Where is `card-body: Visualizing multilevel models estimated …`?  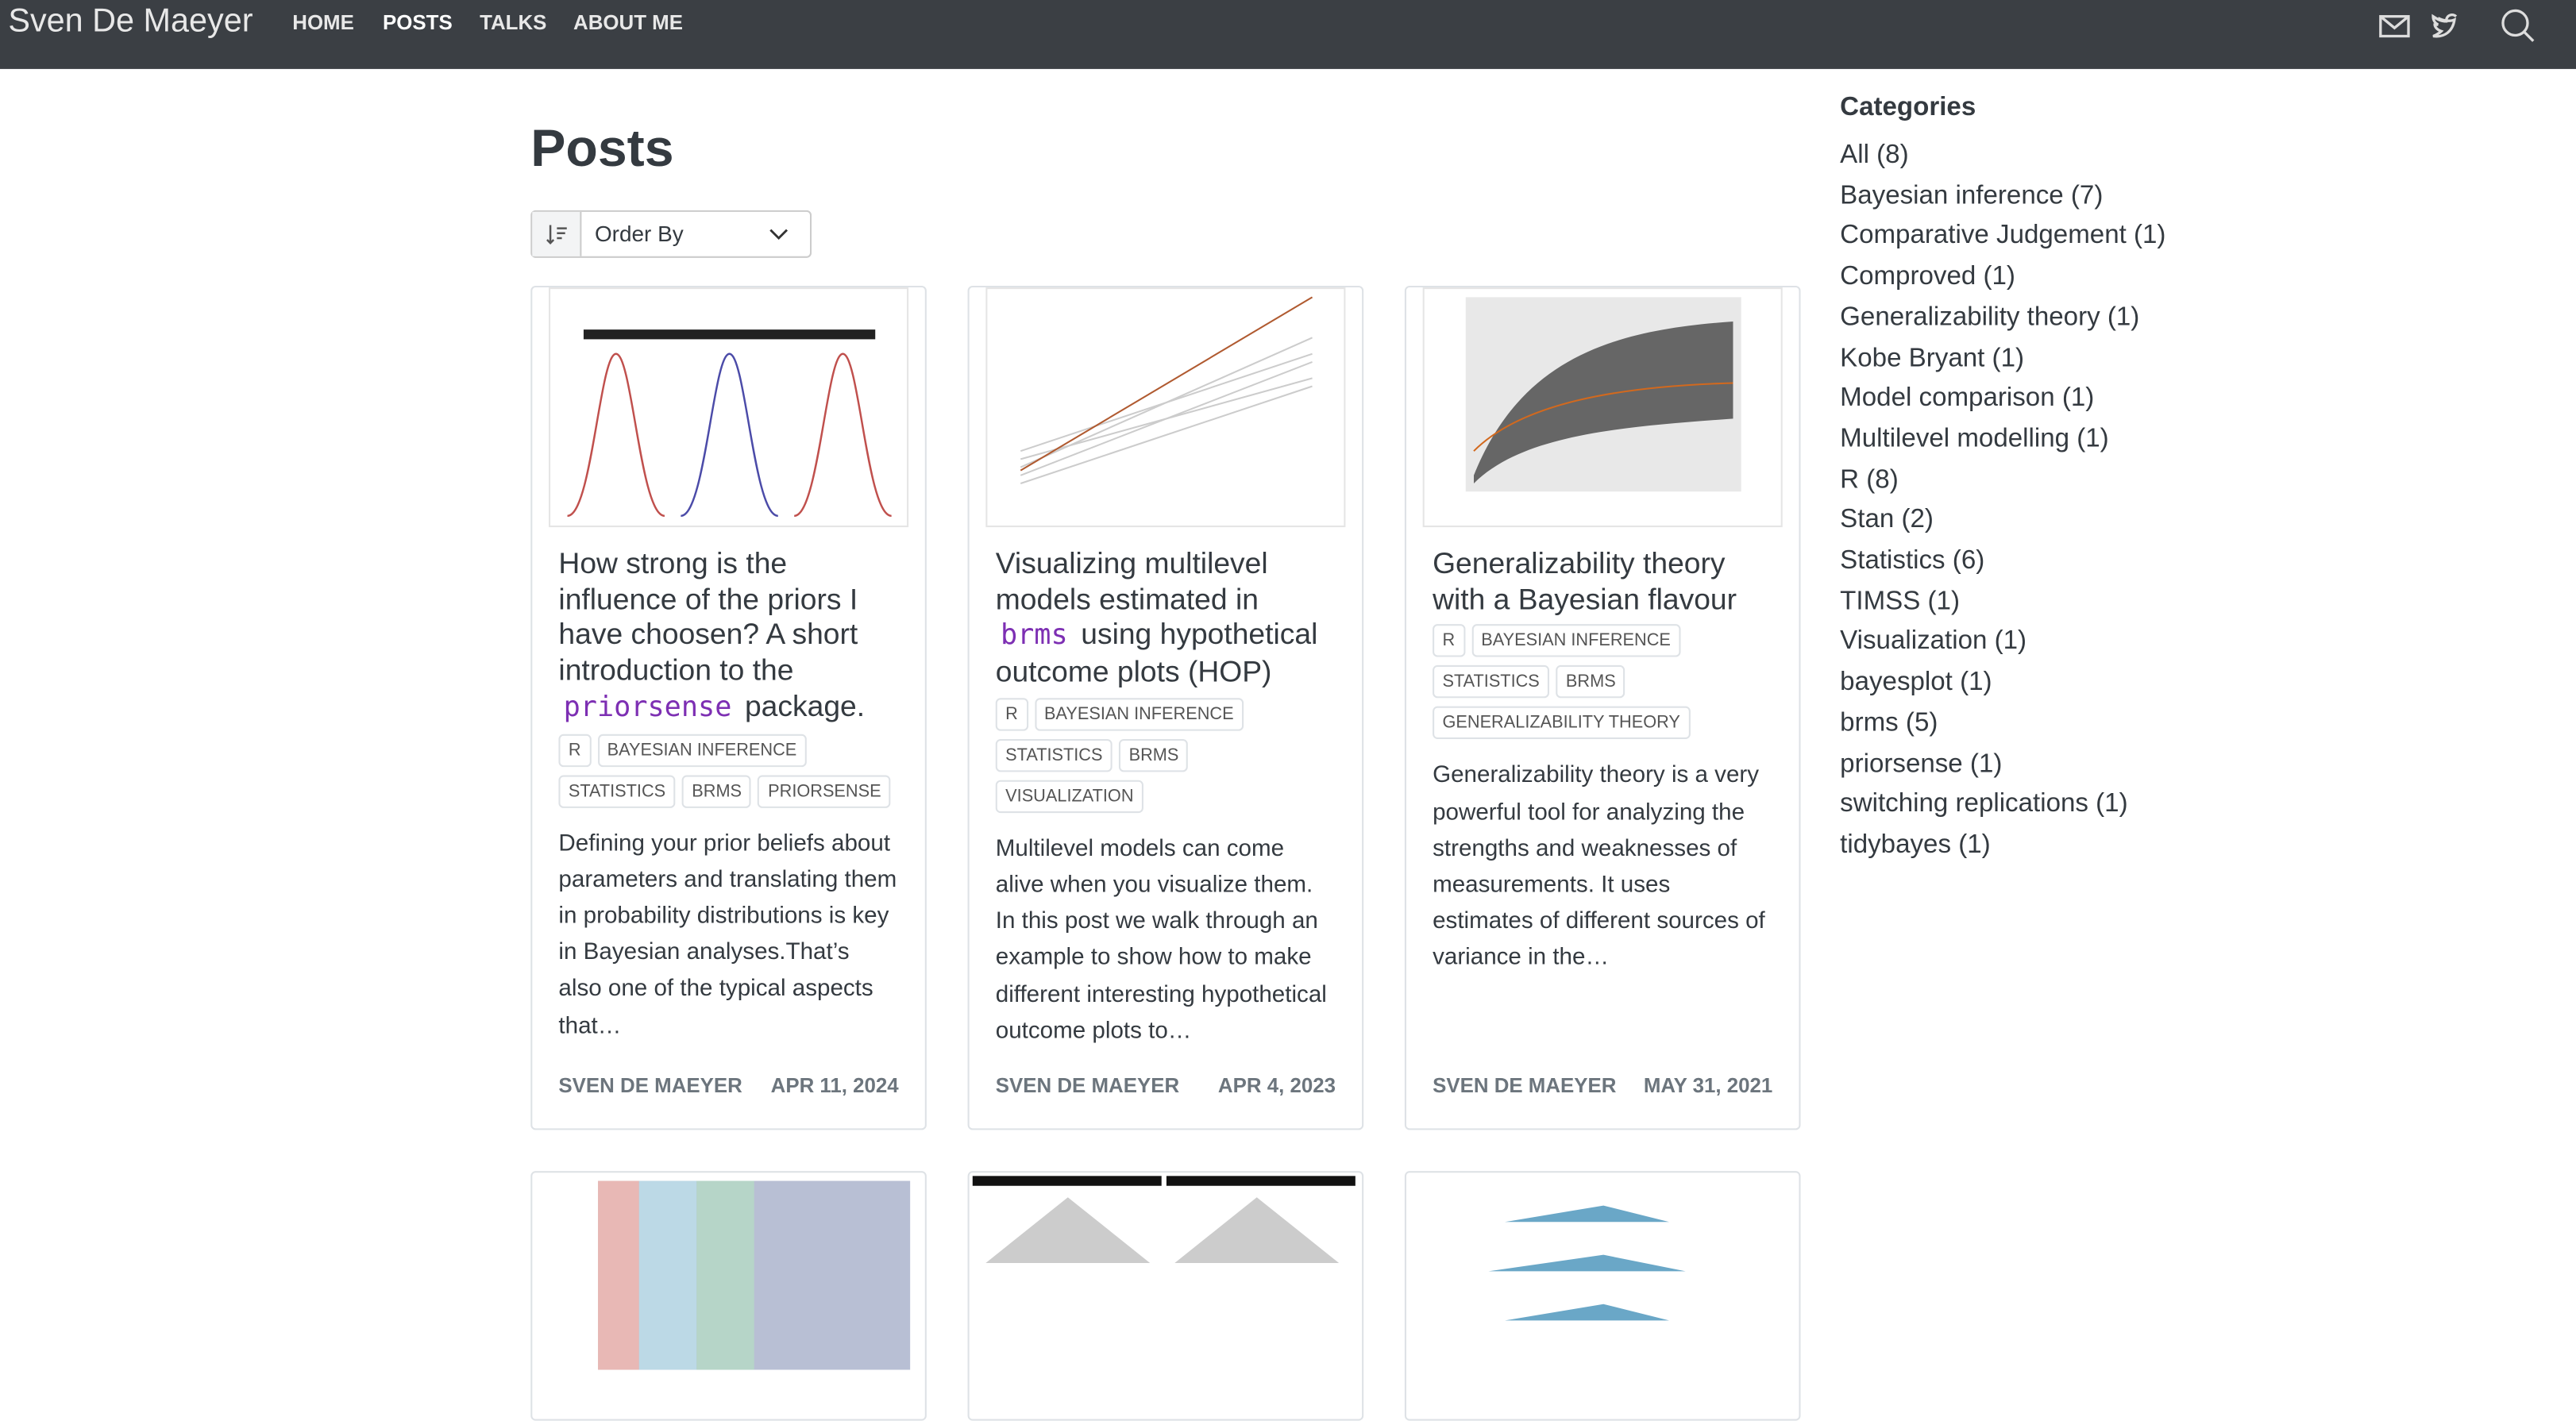
card-body: Visualizing multilevel models estimated … is located at coordinates (1166, 788).